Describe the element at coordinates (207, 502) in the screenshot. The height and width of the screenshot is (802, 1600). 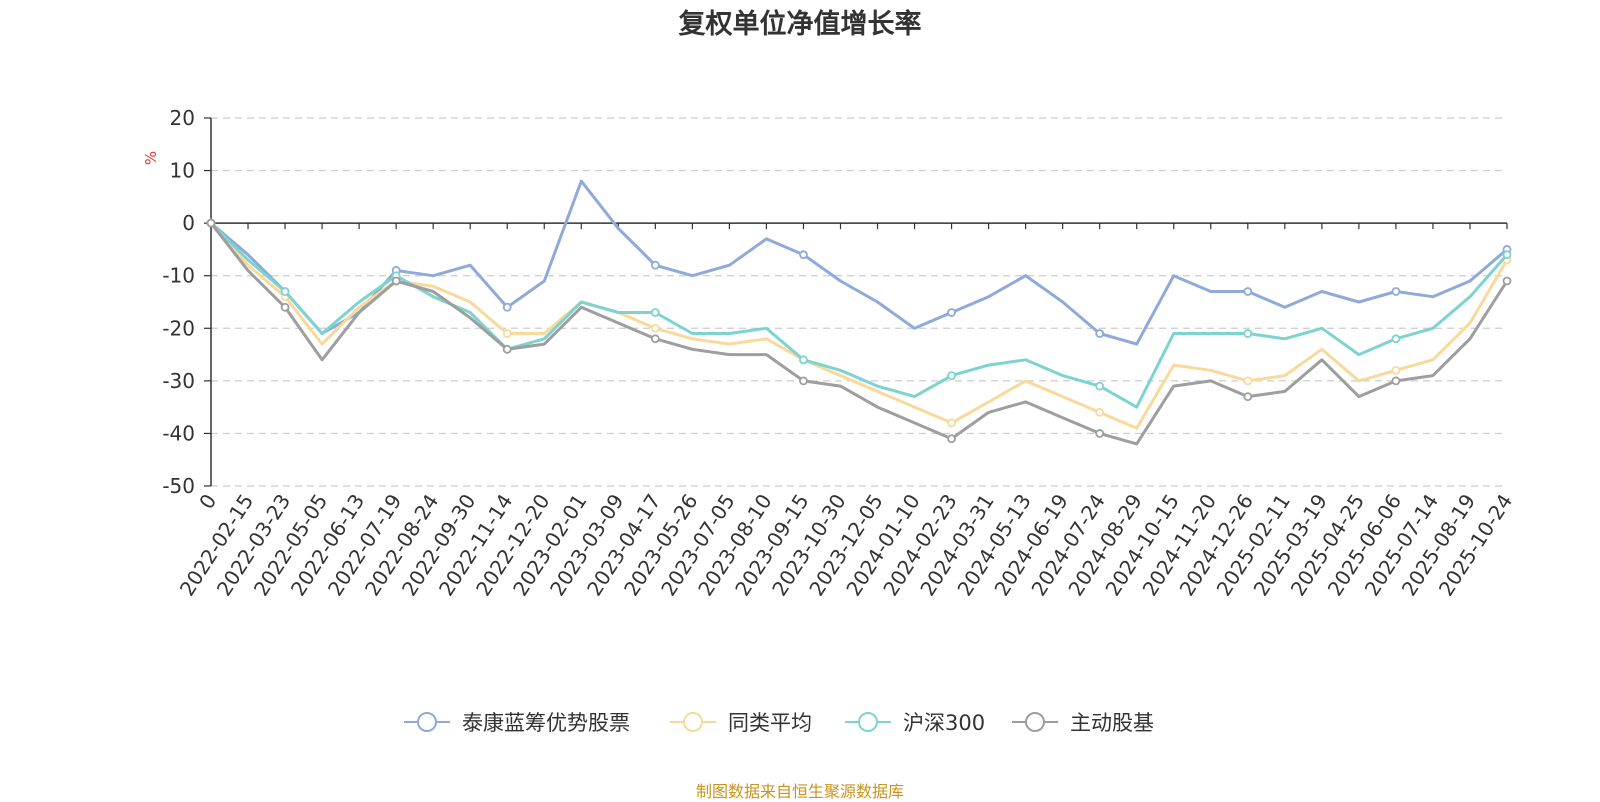
I see `x-tick-label: 0` at that location.